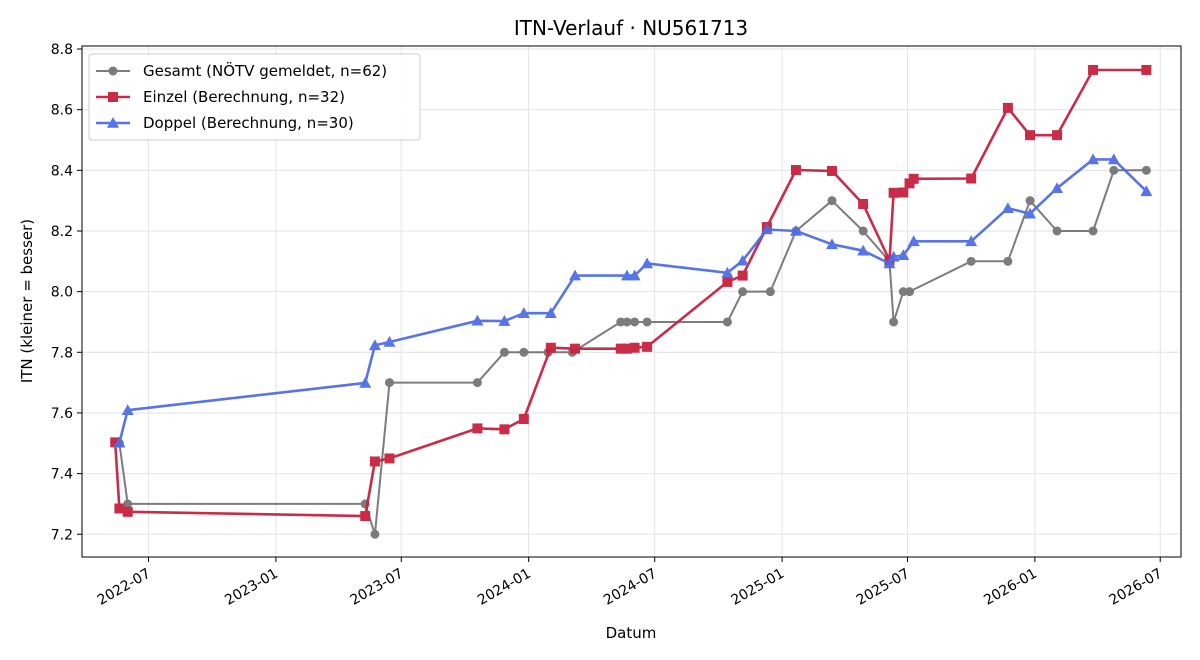 This screenshot has height=660, width=1200. I want to click on legend-entry-einzel, so click(113, 97).